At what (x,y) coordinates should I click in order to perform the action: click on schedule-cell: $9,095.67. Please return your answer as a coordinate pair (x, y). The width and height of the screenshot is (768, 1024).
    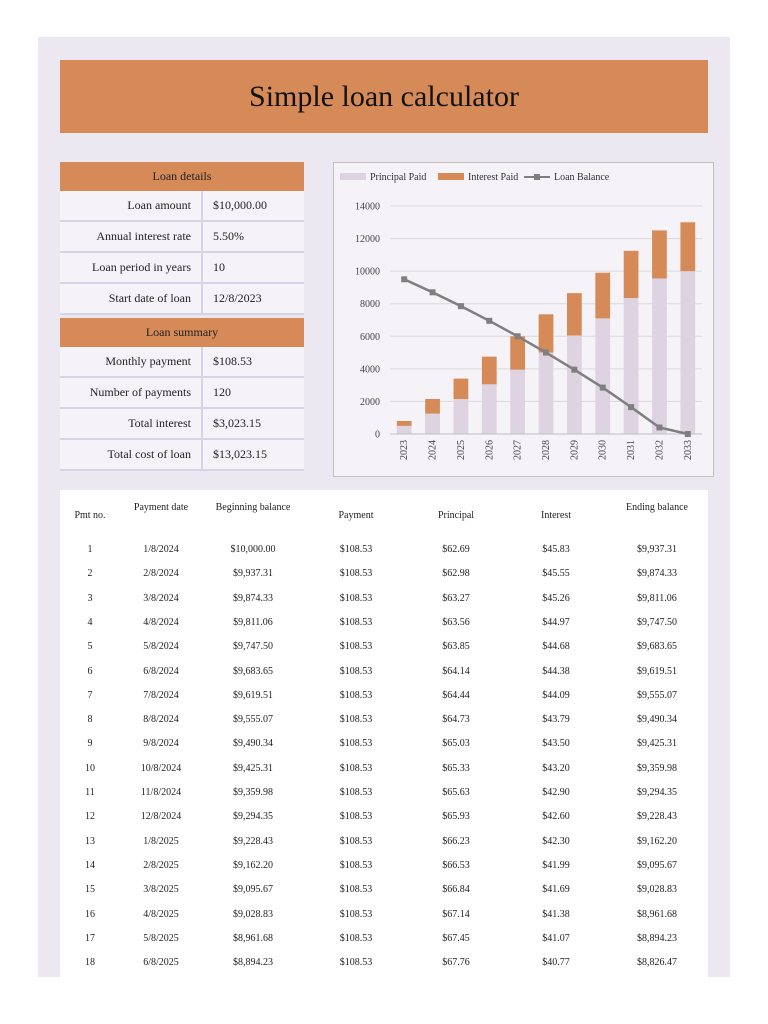
    Looking at the image, I should click on (253, 890).